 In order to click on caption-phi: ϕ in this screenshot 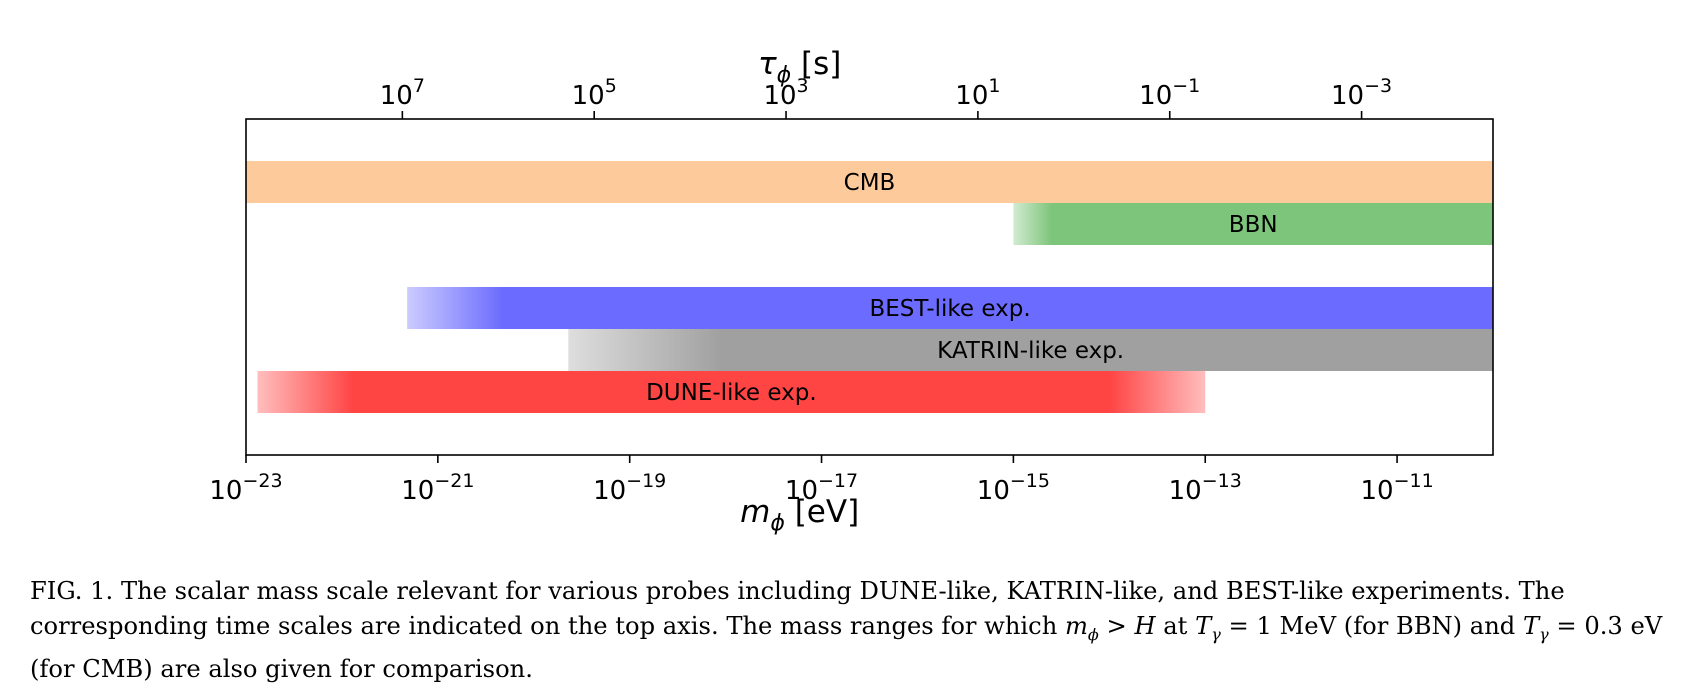, I will do `click(1093, 634)`.